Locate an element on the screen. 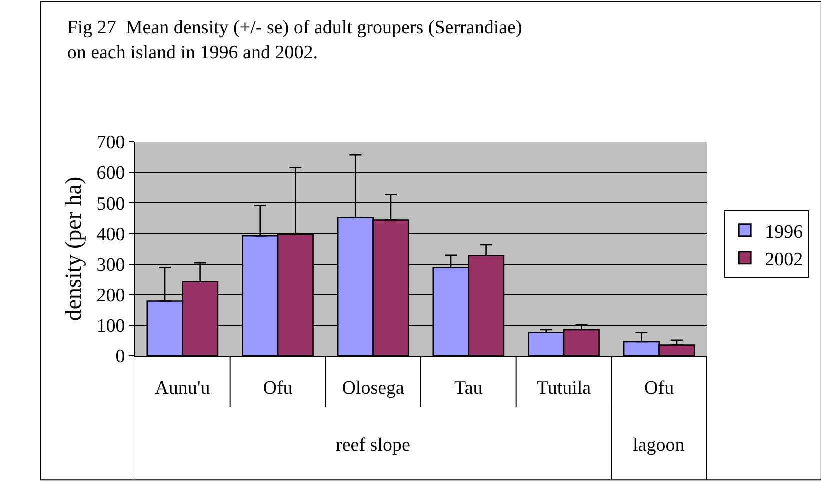 The width and height of the screenshot is (821, 482). text: lagoon is located at coordinates (659, 445).